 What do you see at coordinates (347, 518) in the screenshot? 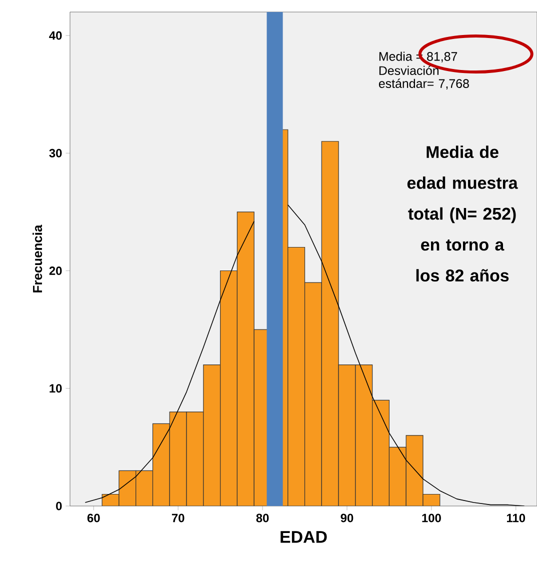
I see `x-tick-label: 90` at bounding box center [347, 518].